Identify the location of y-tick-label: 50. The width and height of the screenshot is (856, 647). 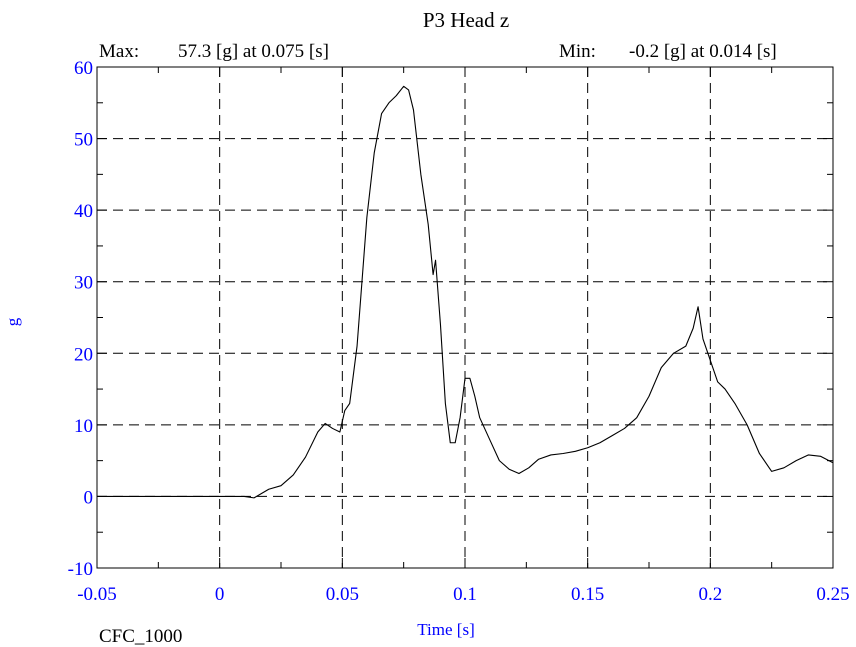
(83, 140).